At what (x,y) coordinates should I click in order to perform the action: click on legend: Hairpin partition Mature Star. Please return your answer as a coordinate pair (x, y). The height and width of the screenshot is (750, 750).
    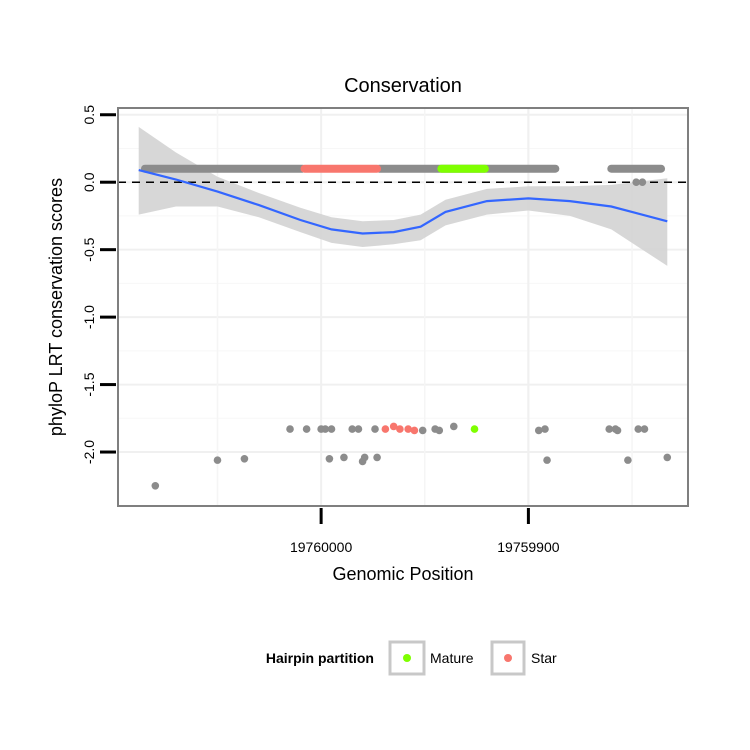
    Looking at the image, I should click on (411, 658).